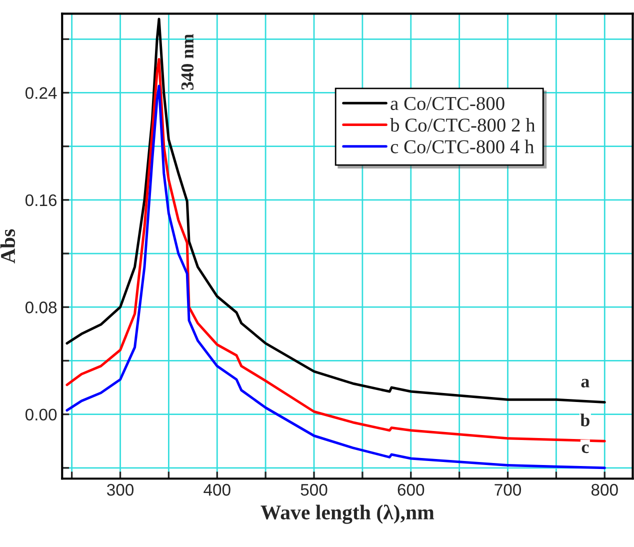  Describe the element at coordinates (41, 308) in the screenshot. I see `y-tick-label: 0.08` at that location.